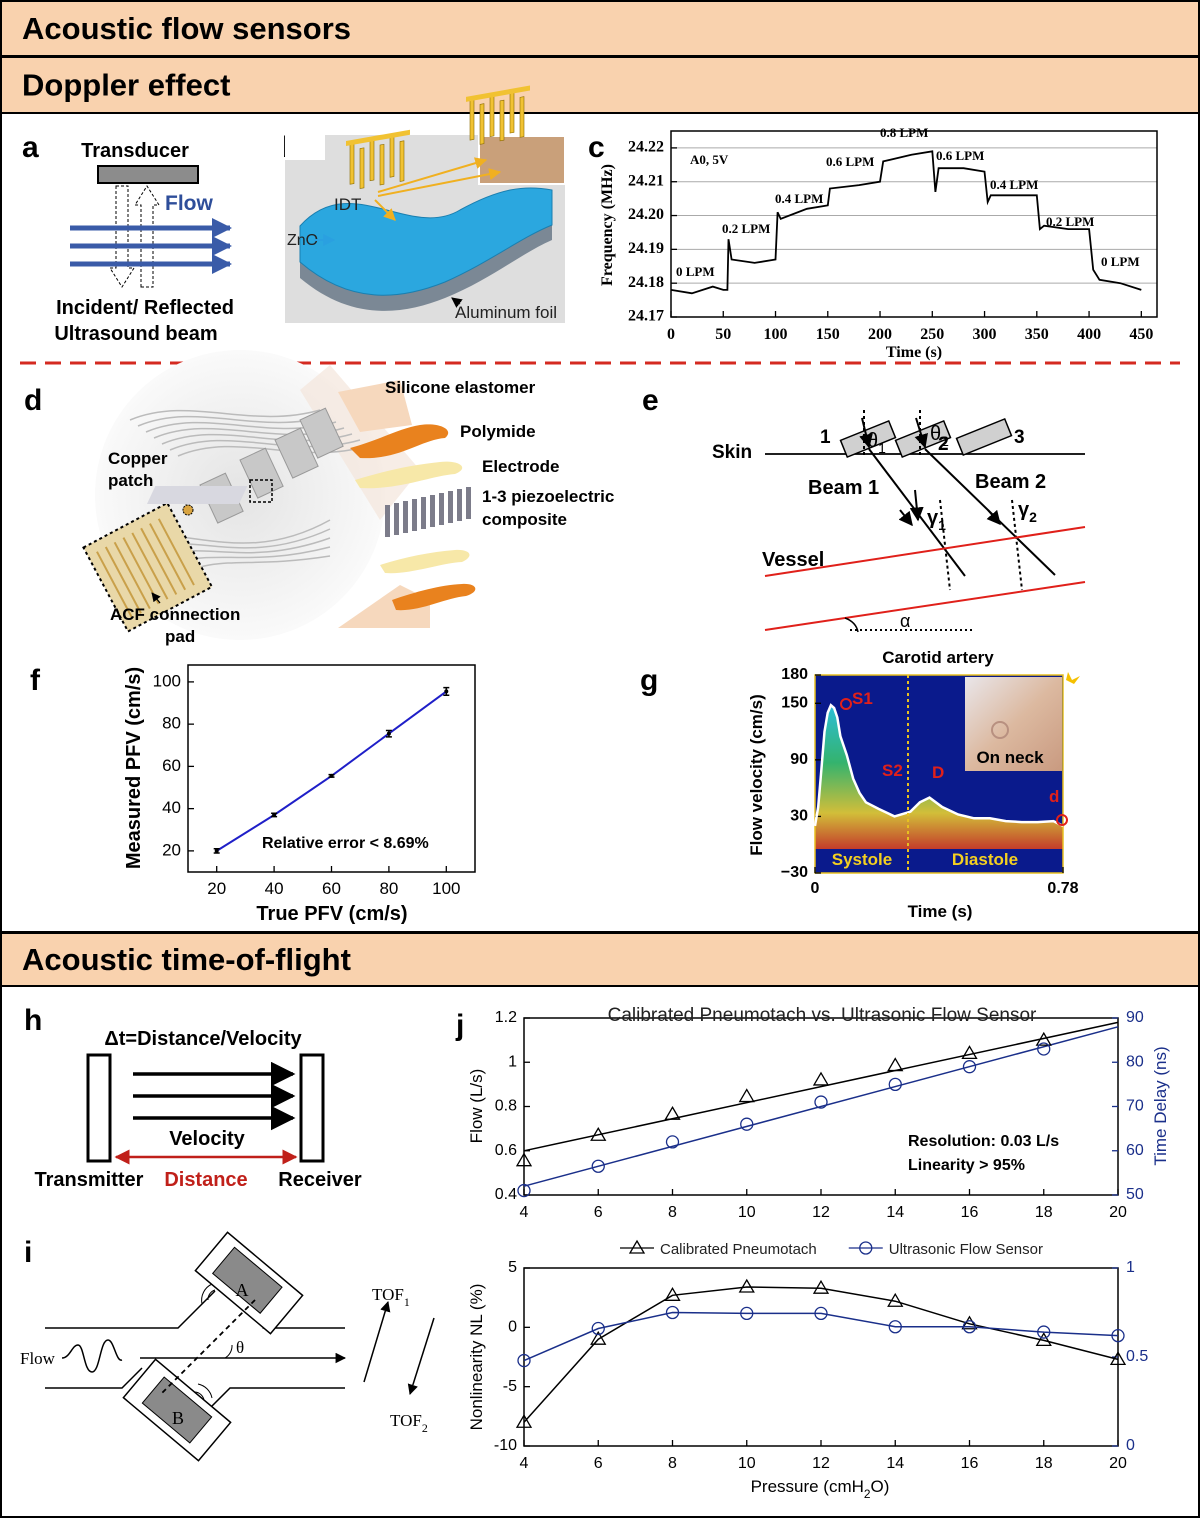  What do you see at coordinates (985, 859) in the screenshot?
I see `annotation: Diastole` at bounding box center [985, 859].